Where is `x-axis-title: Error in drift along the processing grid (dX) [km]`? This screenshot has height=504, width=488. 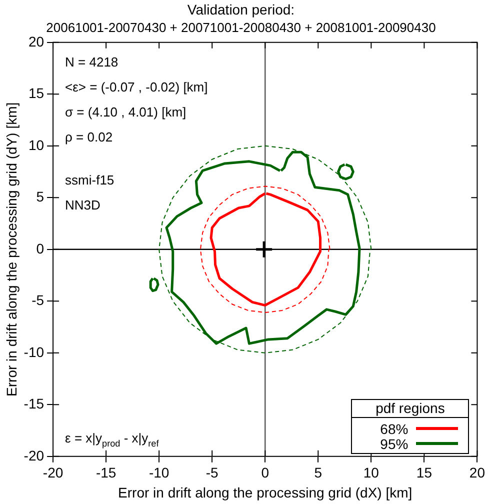 x-axis-title: Error in drift along the processing grid (dX) [km] is located at coordinates (265, 492).